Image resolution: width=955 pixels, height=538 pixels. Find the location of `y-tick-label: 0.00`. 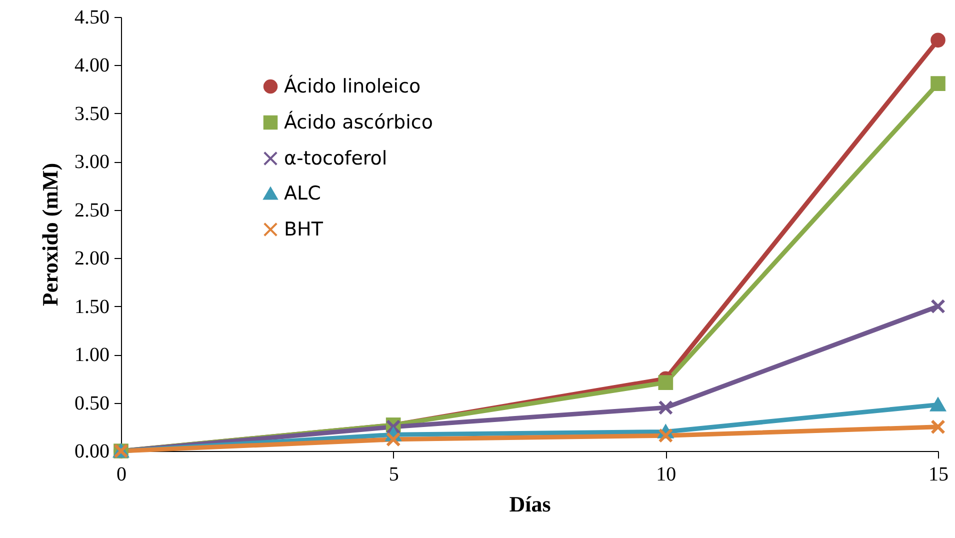

y-tick-label: 0.00 is located at coordinates (92, 451).